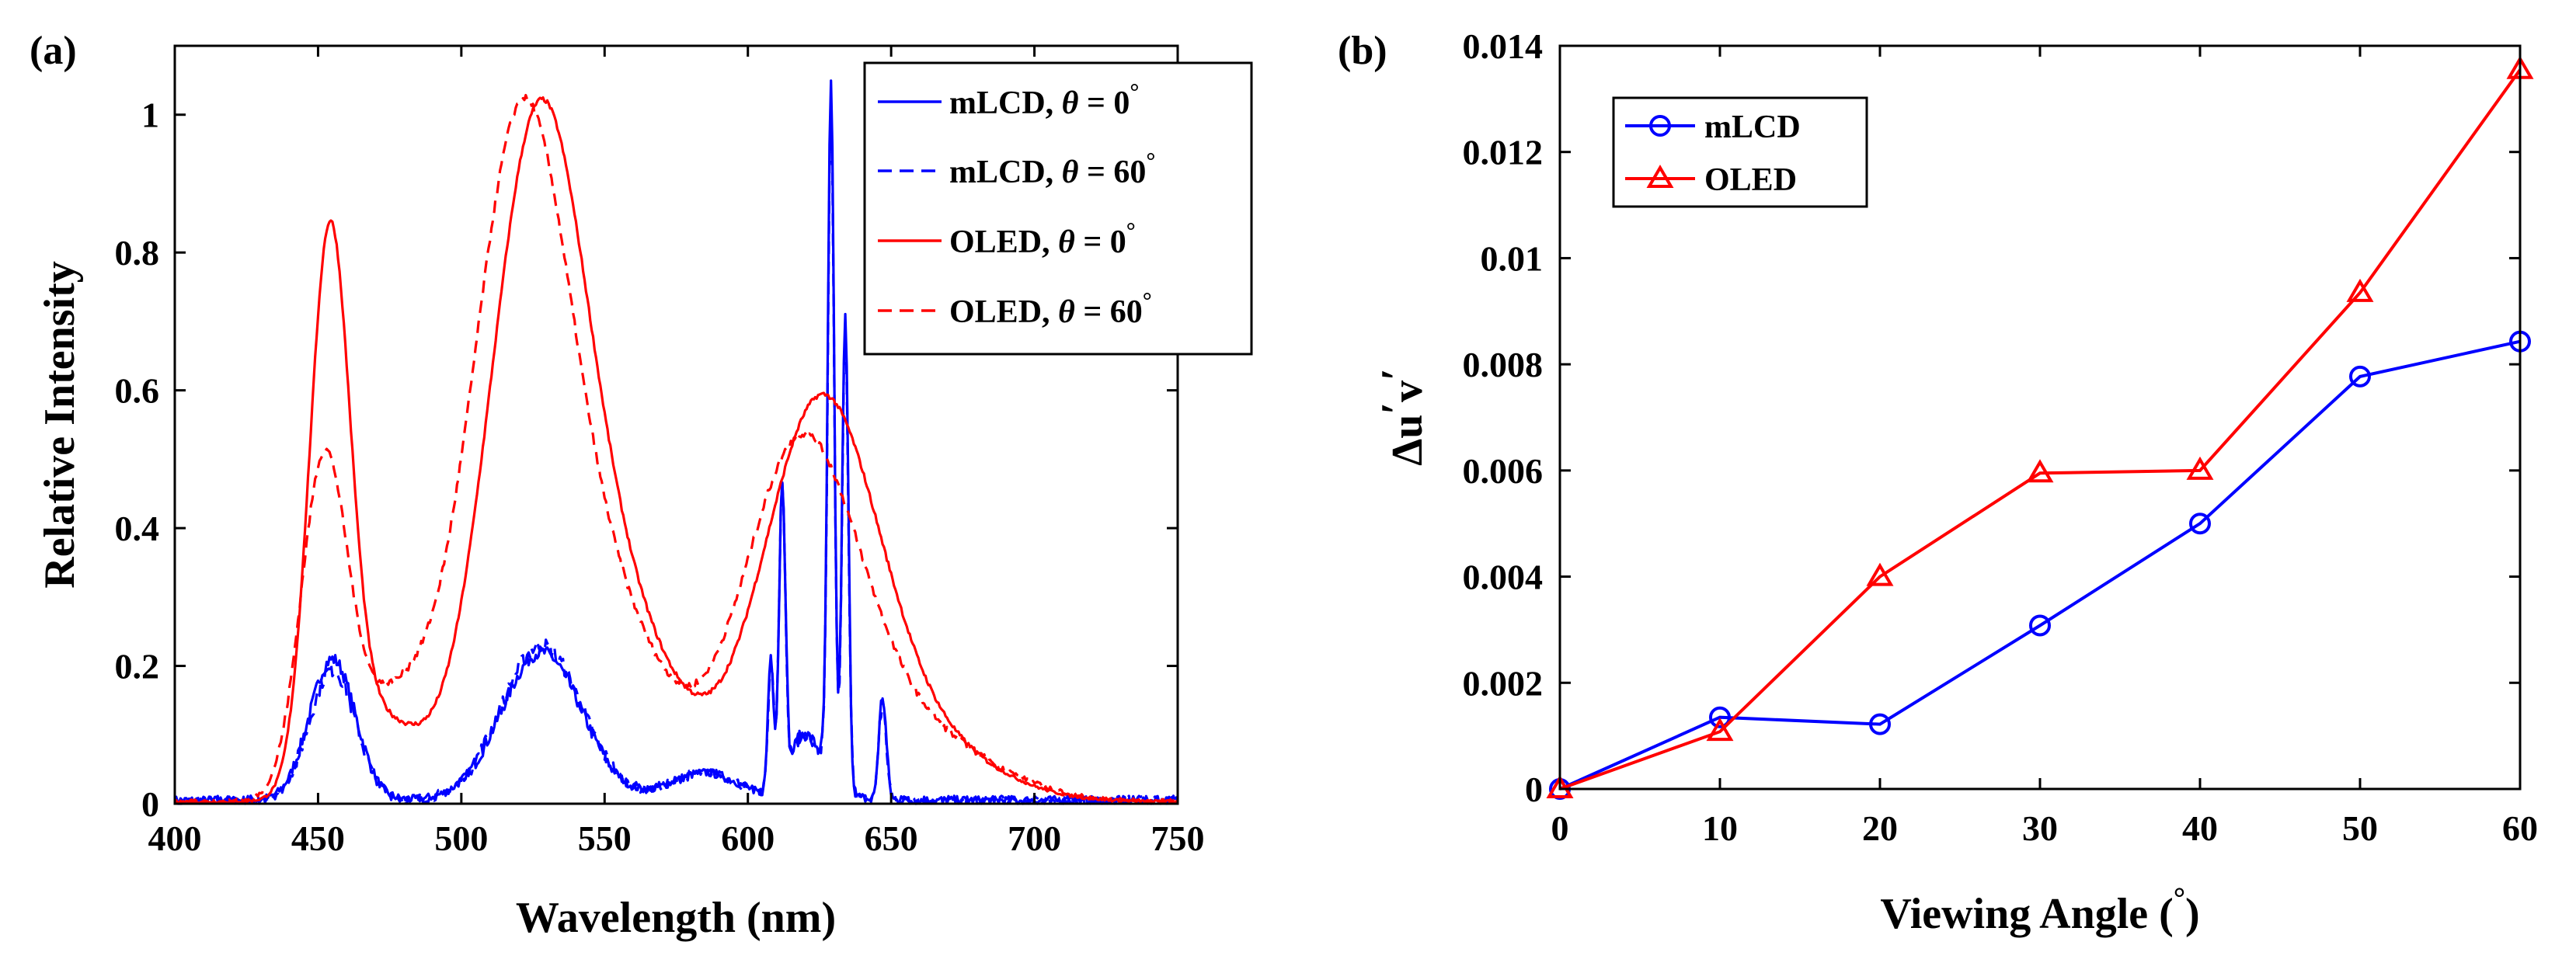  I want to click on panel-a-legend-box, so click(1058, 208).